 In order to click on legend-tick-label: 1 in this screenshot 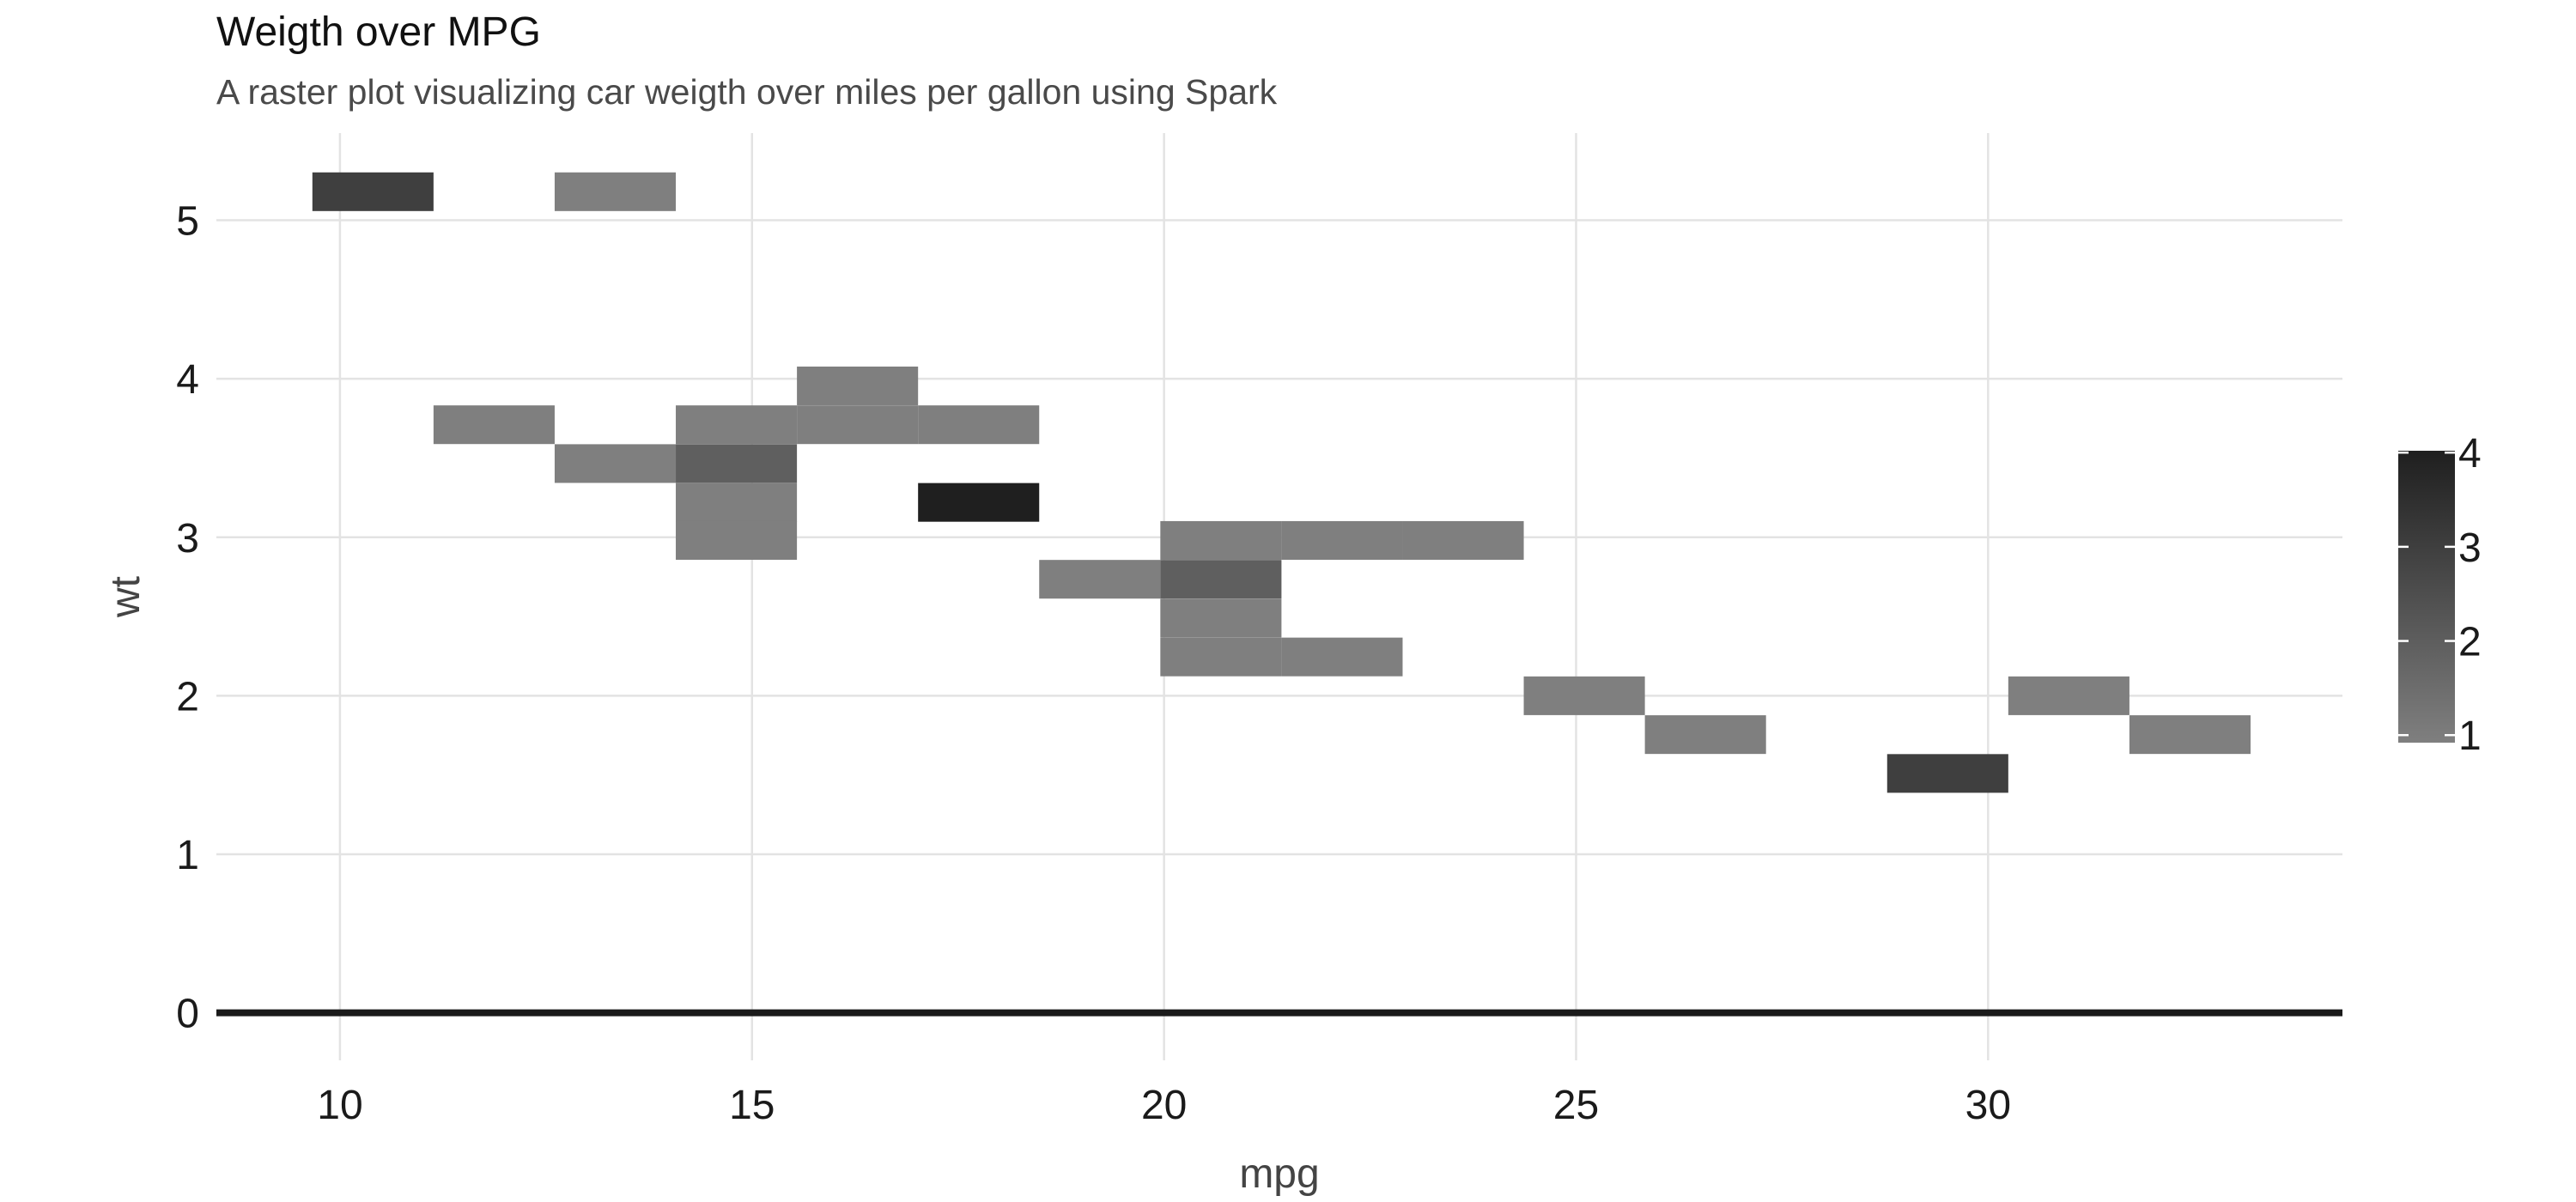, I will do `click(2470, 736)`.